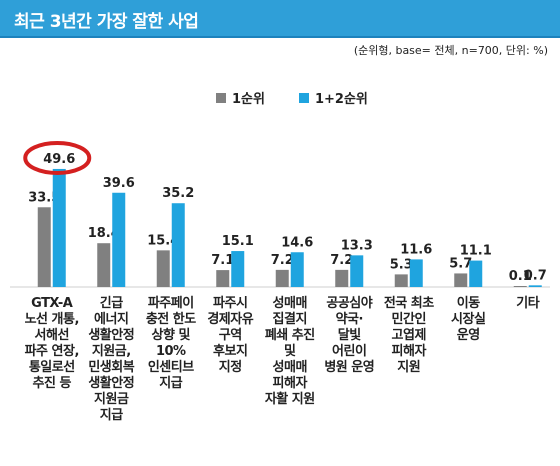 Image resolution: width=560 pixels, height=466 pixels. What do you see at coordinates (163, 268) in the screenshot?
I see `bar-s1-c3` at bounding box center [163, 268].